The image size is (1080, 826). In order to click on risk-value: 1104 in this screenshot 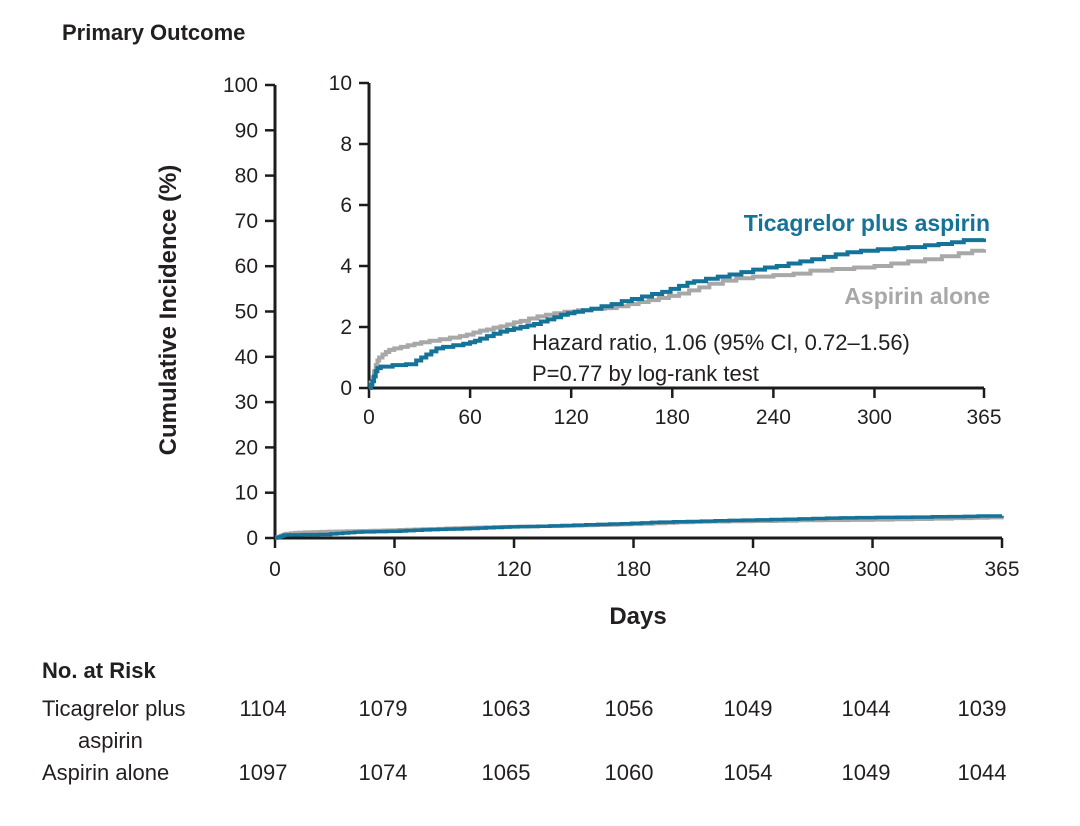, I will do `click(263, 708)`.